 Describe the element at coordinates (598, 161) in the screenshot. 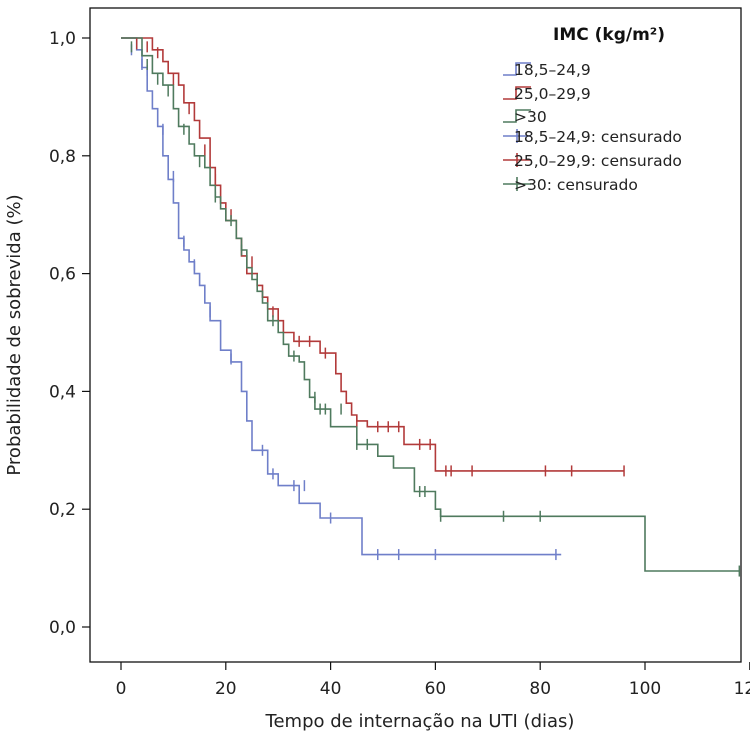

I see `legend-entry: 25,0–29,9: censurado` at that location.